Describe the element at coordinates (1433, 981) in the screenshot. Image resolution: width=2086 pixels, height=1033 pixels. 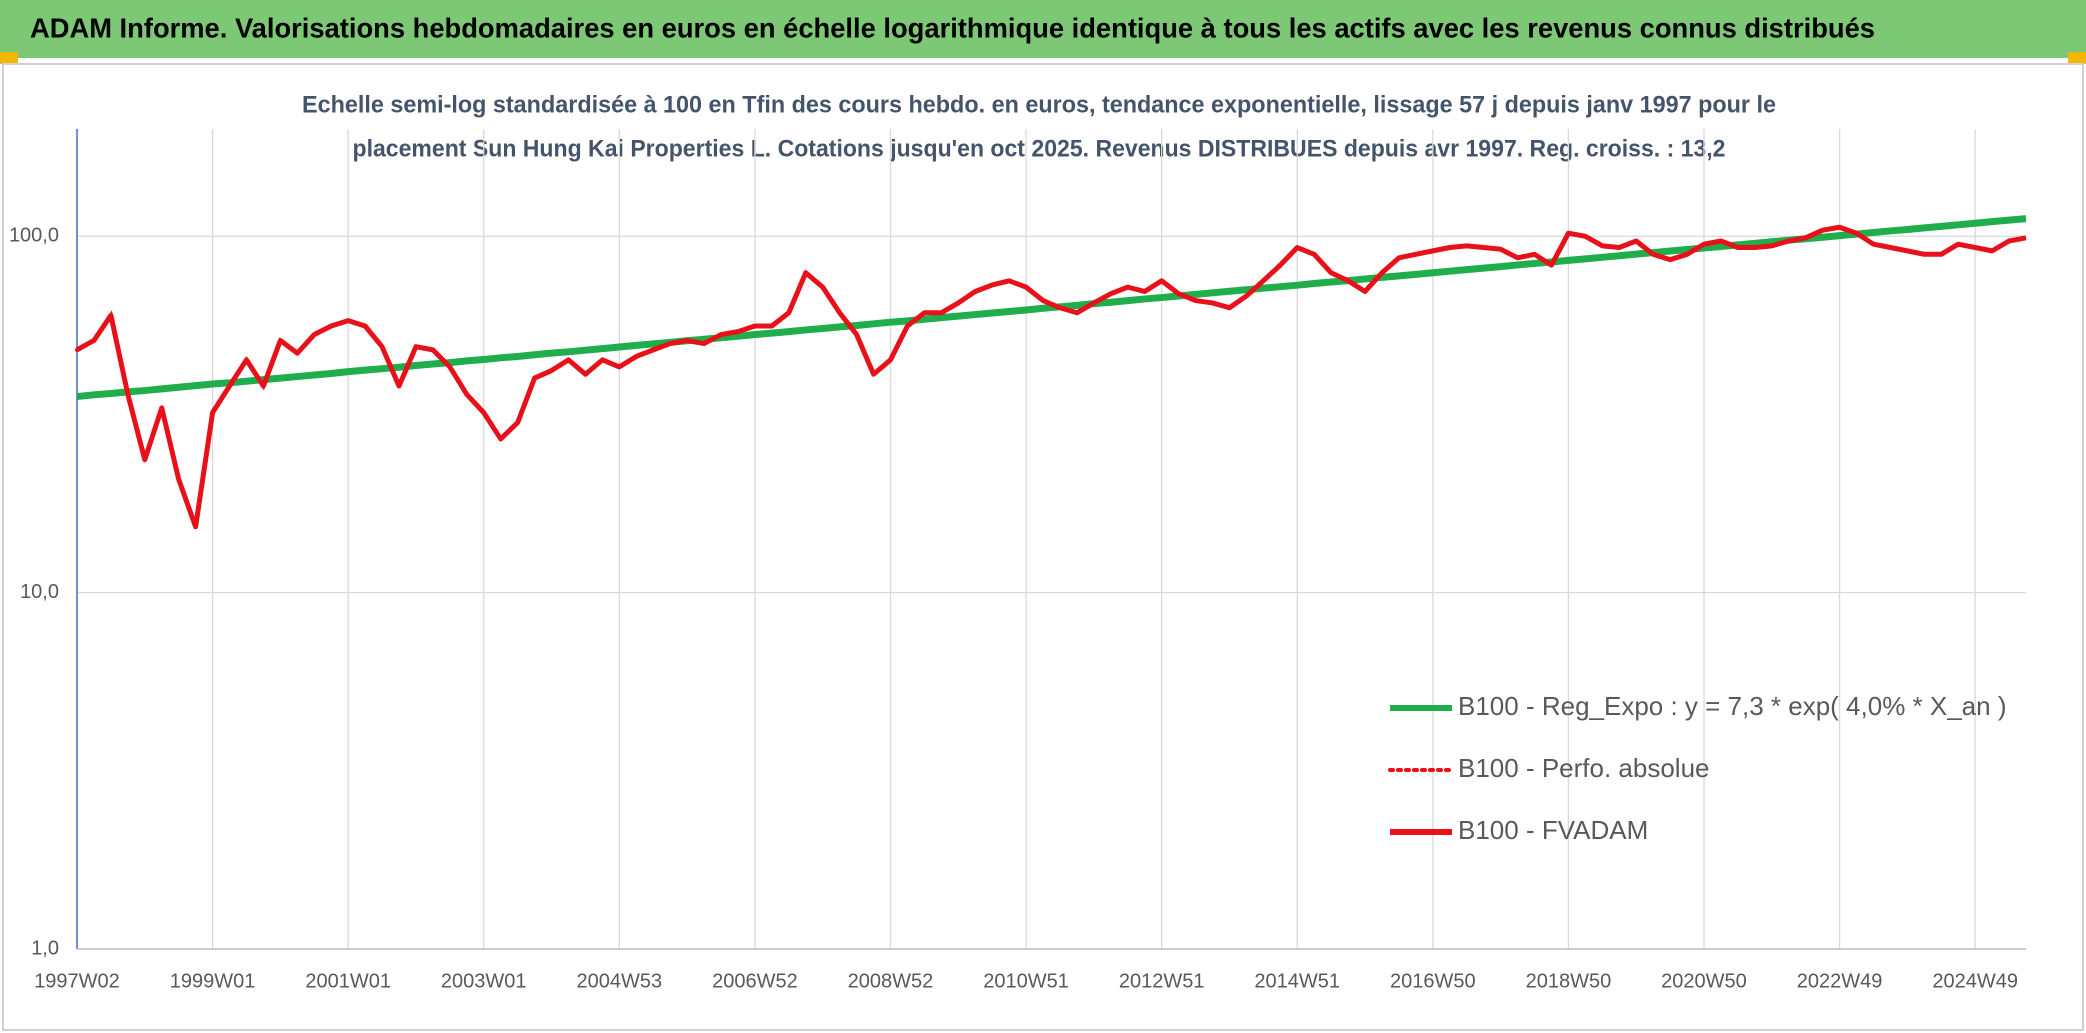
I see `x-tick-label: 2016W50` at that location.